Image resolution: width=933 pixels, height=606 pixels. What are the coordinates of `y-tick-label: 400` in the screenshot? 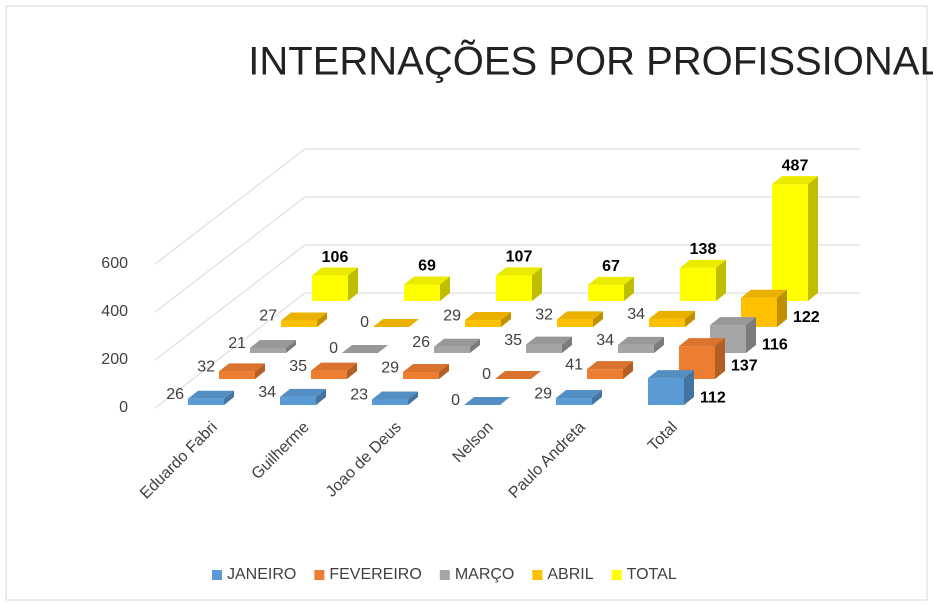 It's located at (114, 311).